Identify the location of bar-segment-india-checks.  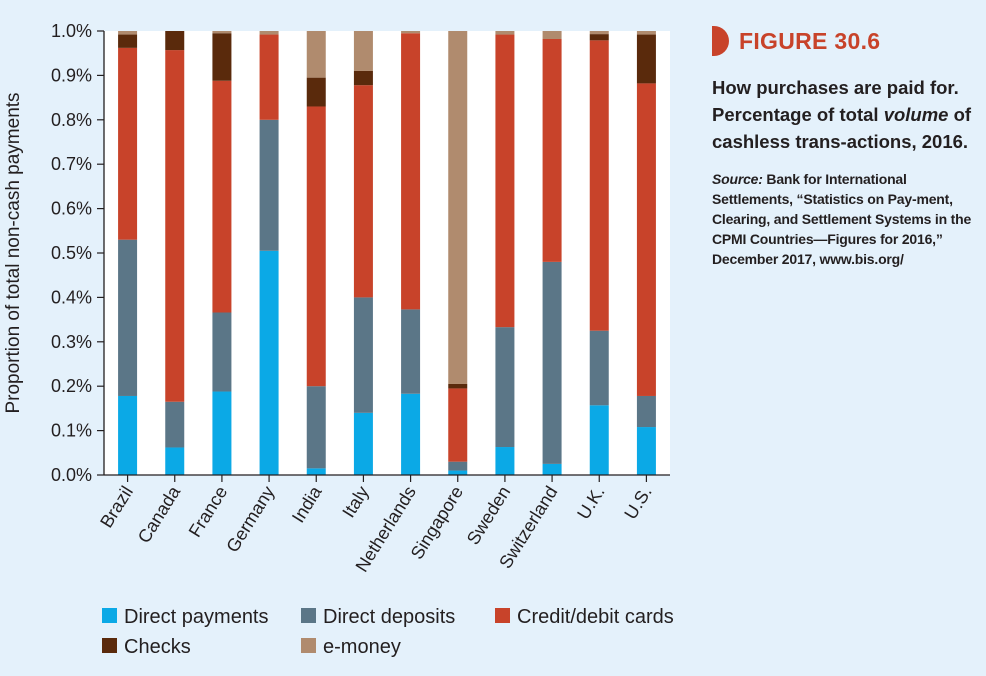
(316, 92).